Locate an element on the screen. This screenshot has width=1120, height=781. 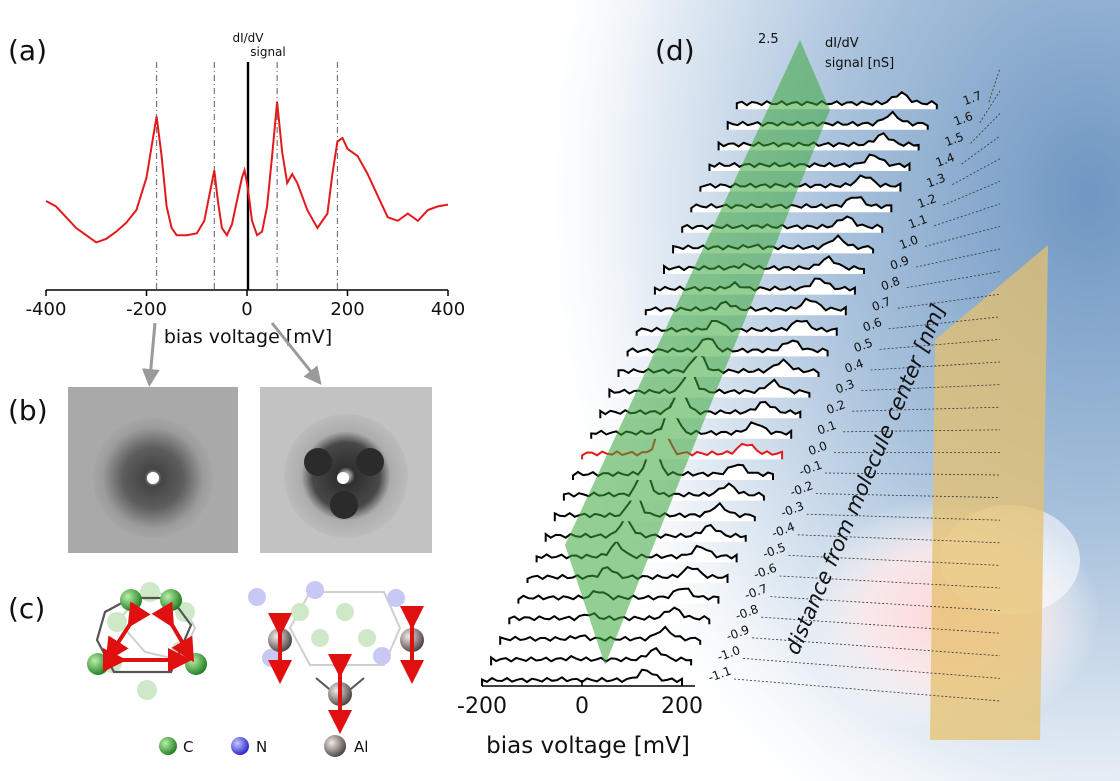
side-plane is located at coordinates (989, 492).